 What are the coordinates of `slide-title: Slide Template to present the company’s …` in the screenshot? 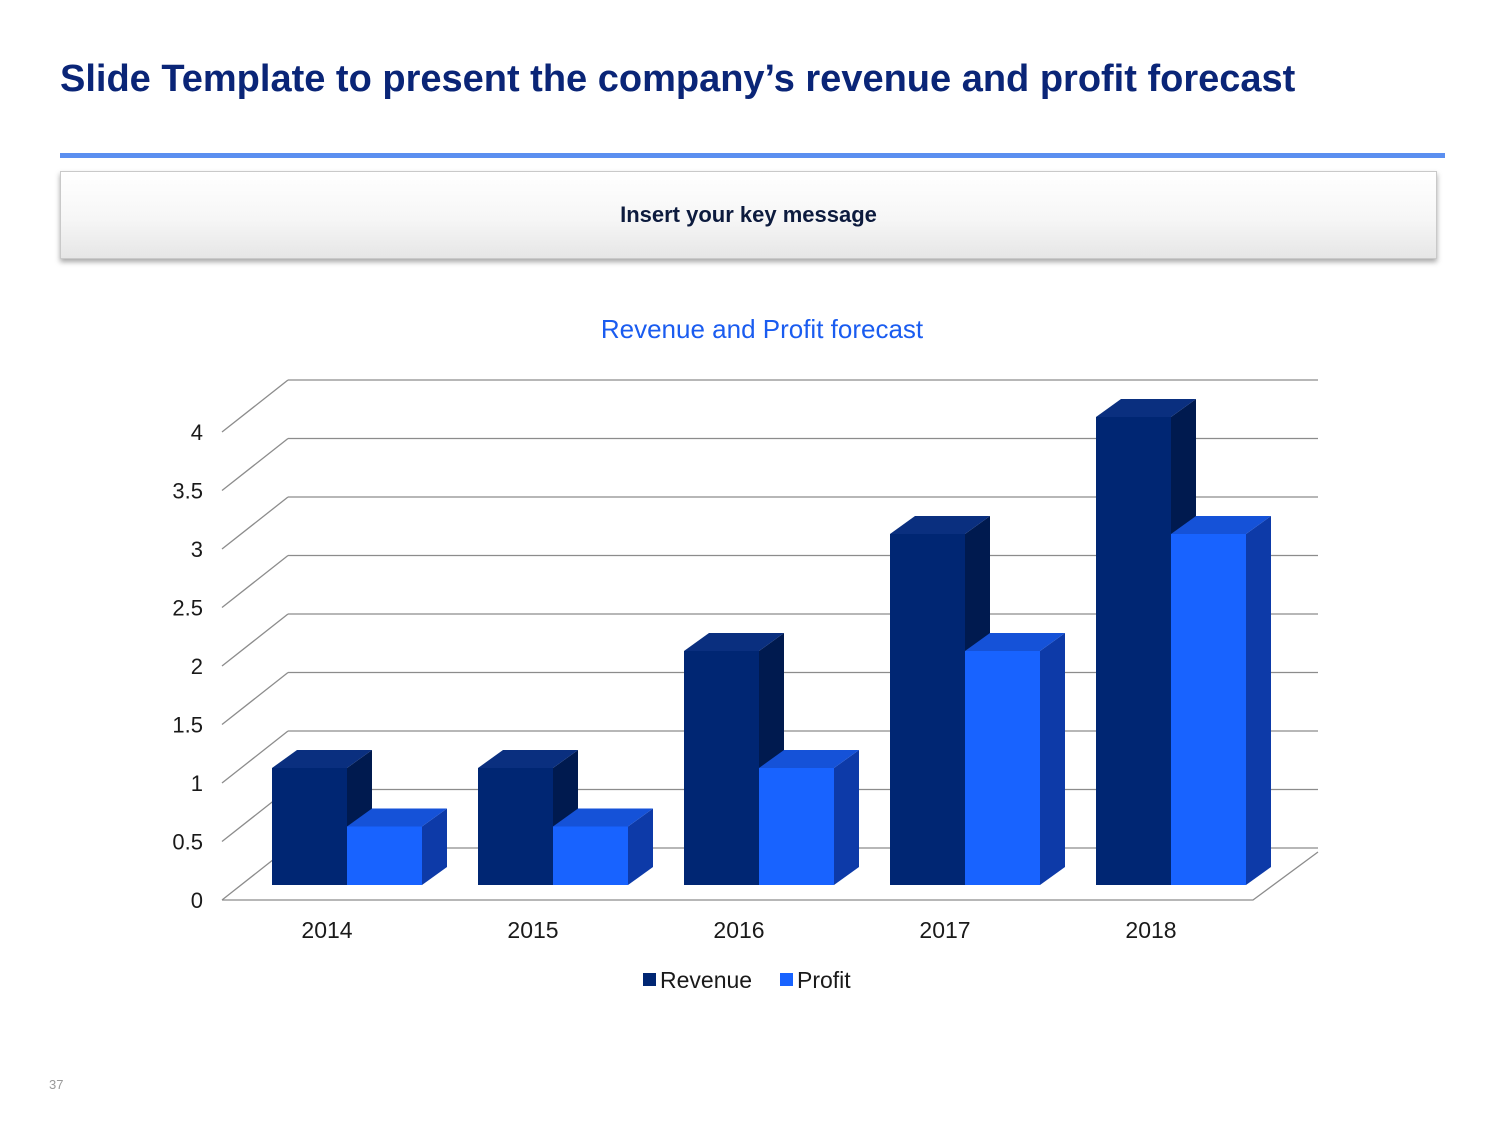 It's located at (678, 79).